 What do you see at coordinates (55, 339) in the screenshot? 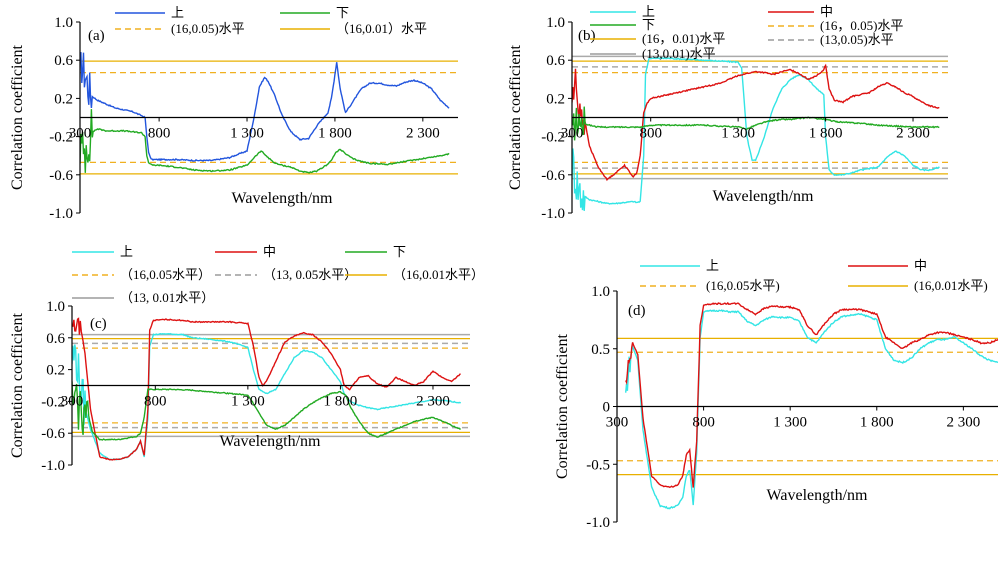
I see `y-tick-label-c-1: 0.6` at bounding box center [55, 339].